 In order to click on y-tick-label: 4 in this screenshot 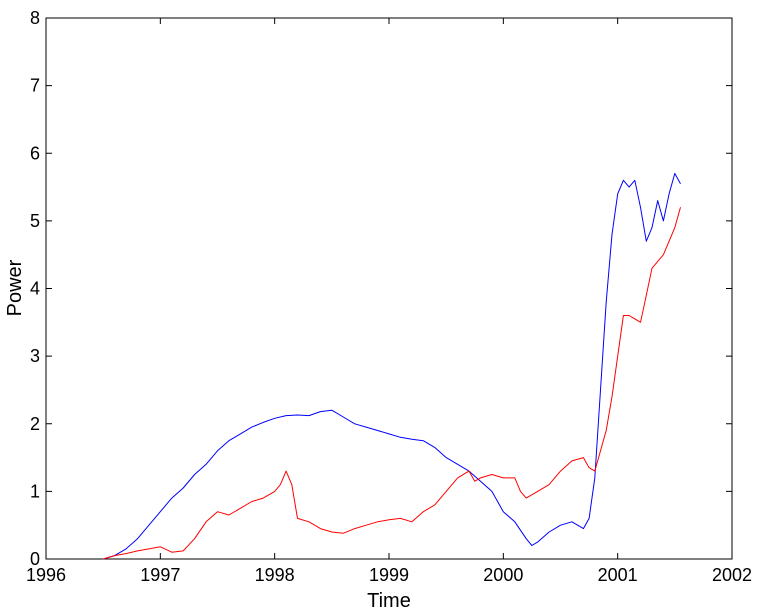, I will do `click(35, 289)`.